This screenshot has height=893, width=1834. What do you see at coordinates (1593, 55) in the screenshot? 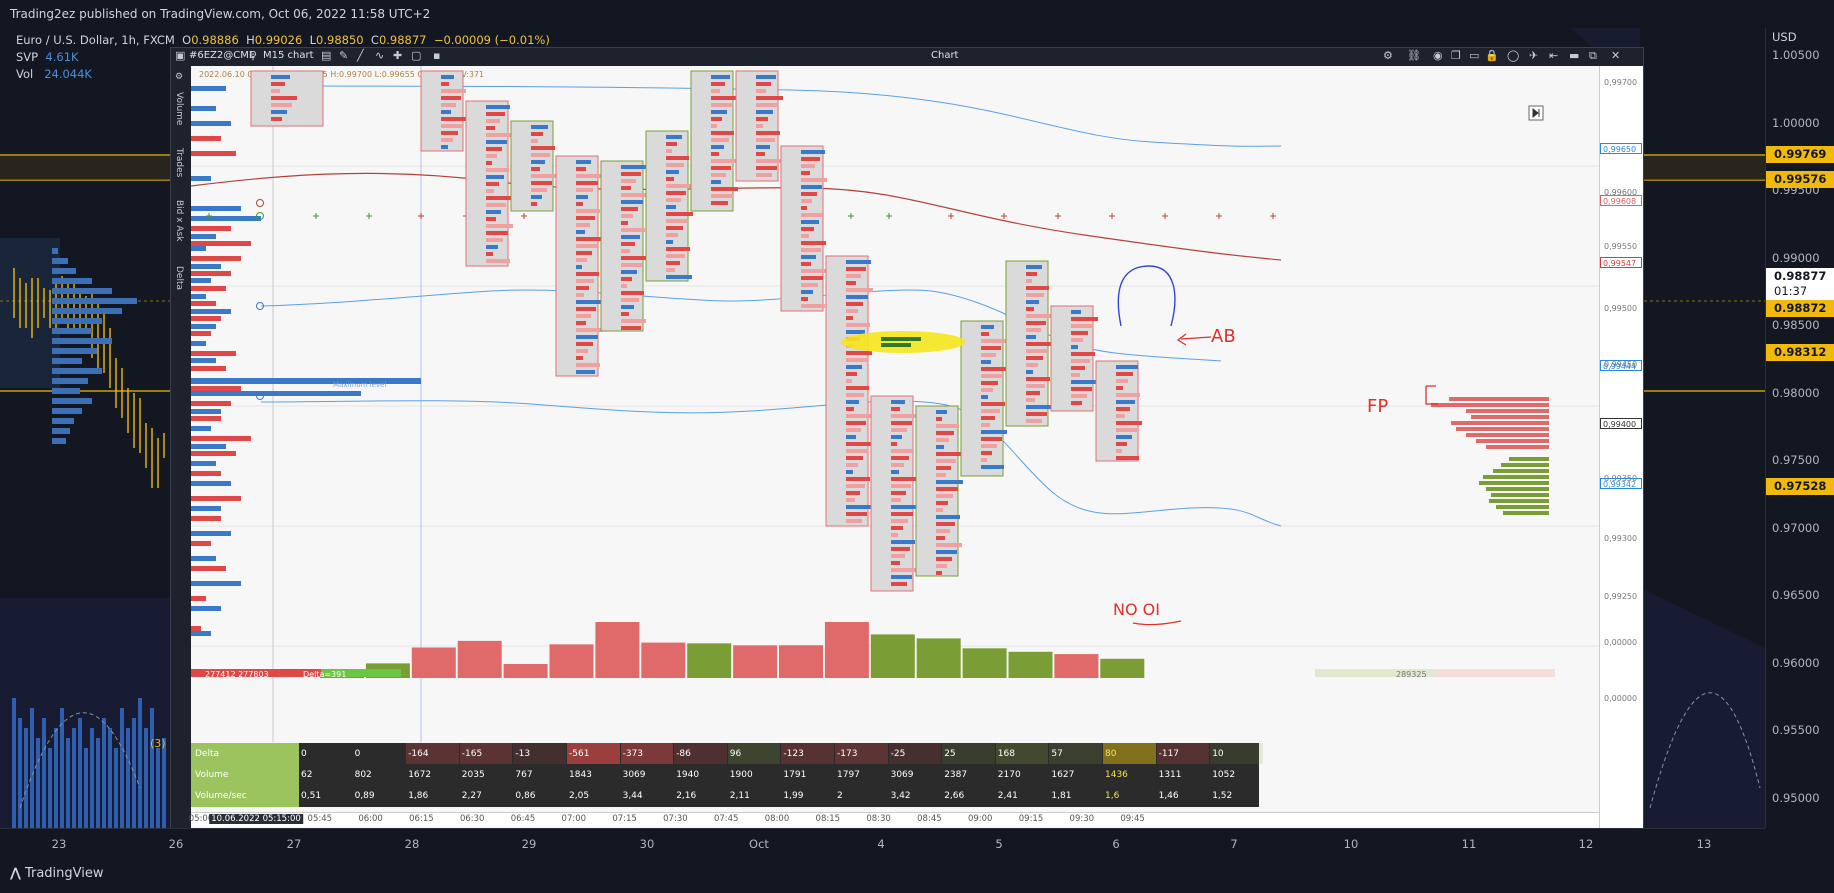
I see `maximize-icon: ⧉` at bounding box center [1593, 55].